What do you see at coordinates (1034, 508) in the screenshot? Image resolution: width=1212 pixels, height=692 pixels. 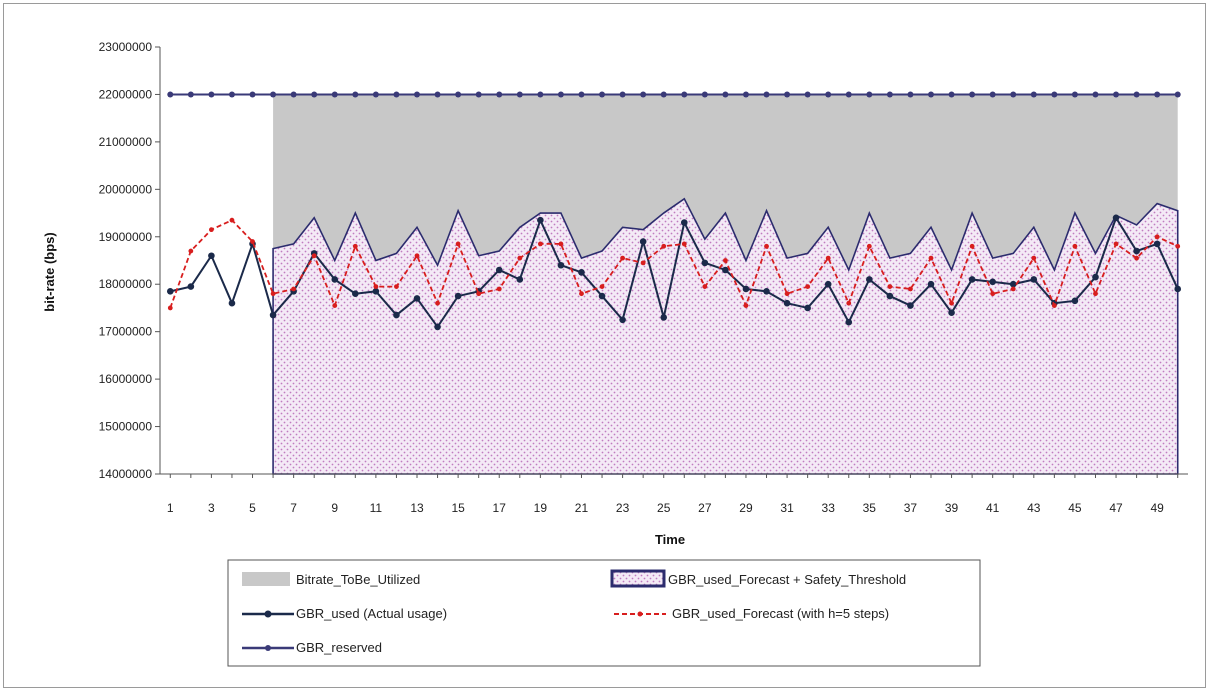 I see `x-tick-label: 43` at bounding box center [1034, 508].